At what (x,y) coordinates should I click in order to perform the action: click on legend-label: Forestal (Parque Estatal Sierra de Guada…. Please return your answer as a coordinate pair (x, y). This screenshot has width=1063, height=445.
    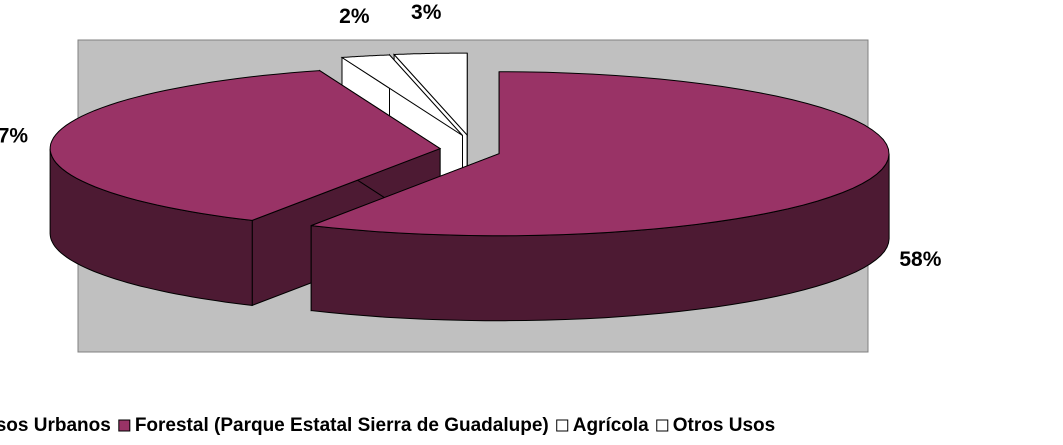
    Looking at the image, I should click on (342, 425).